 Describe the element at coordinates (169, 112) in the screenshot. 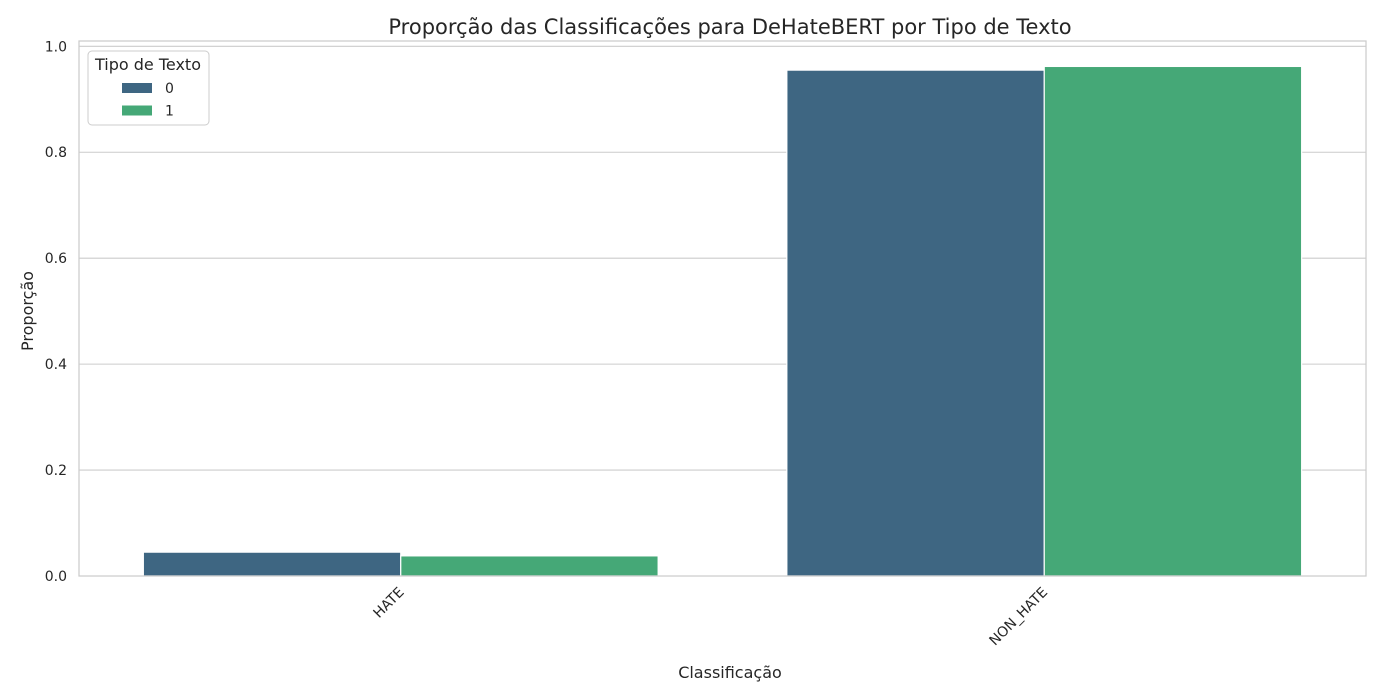

I see `legend-label: 1` at that location.